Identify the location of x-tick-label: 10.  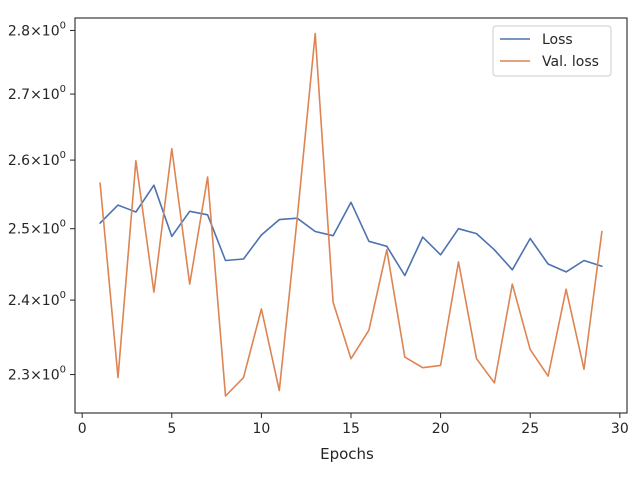
(261, 429).